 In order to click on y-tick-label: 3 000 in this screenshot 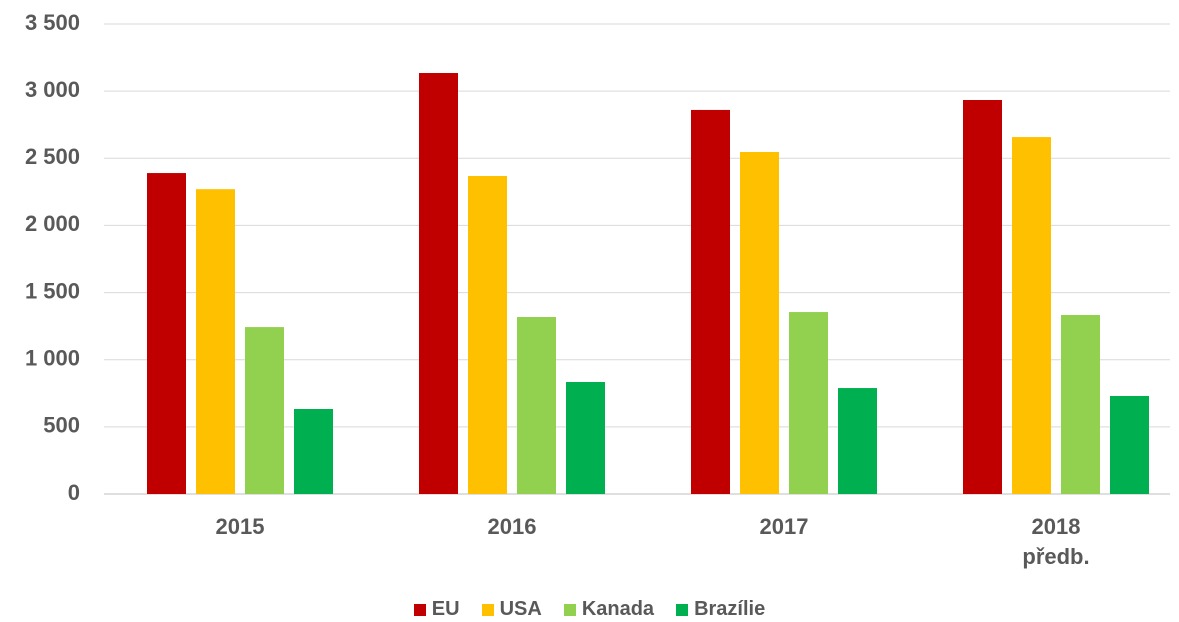, I will do `click(52, 89)`.